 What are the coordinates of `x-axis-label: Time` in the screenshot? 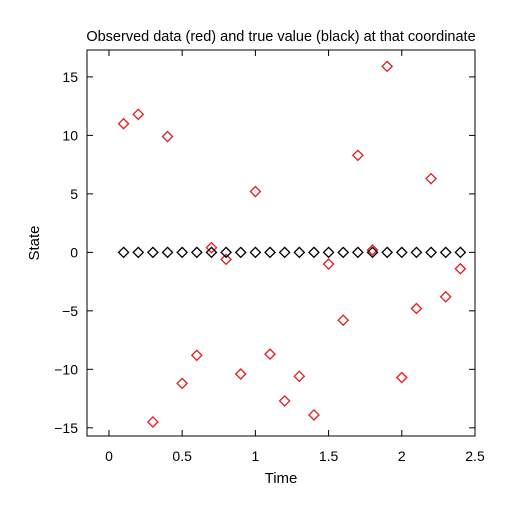 It's located at (281, 478).